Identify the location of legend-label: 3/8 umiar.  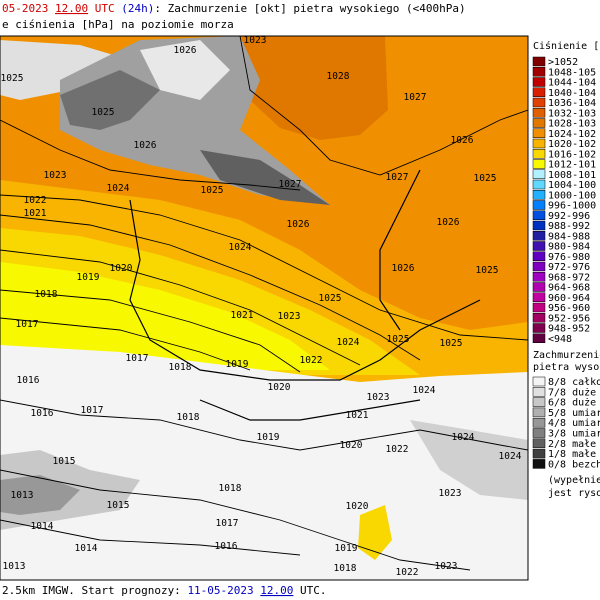
(574, 434).